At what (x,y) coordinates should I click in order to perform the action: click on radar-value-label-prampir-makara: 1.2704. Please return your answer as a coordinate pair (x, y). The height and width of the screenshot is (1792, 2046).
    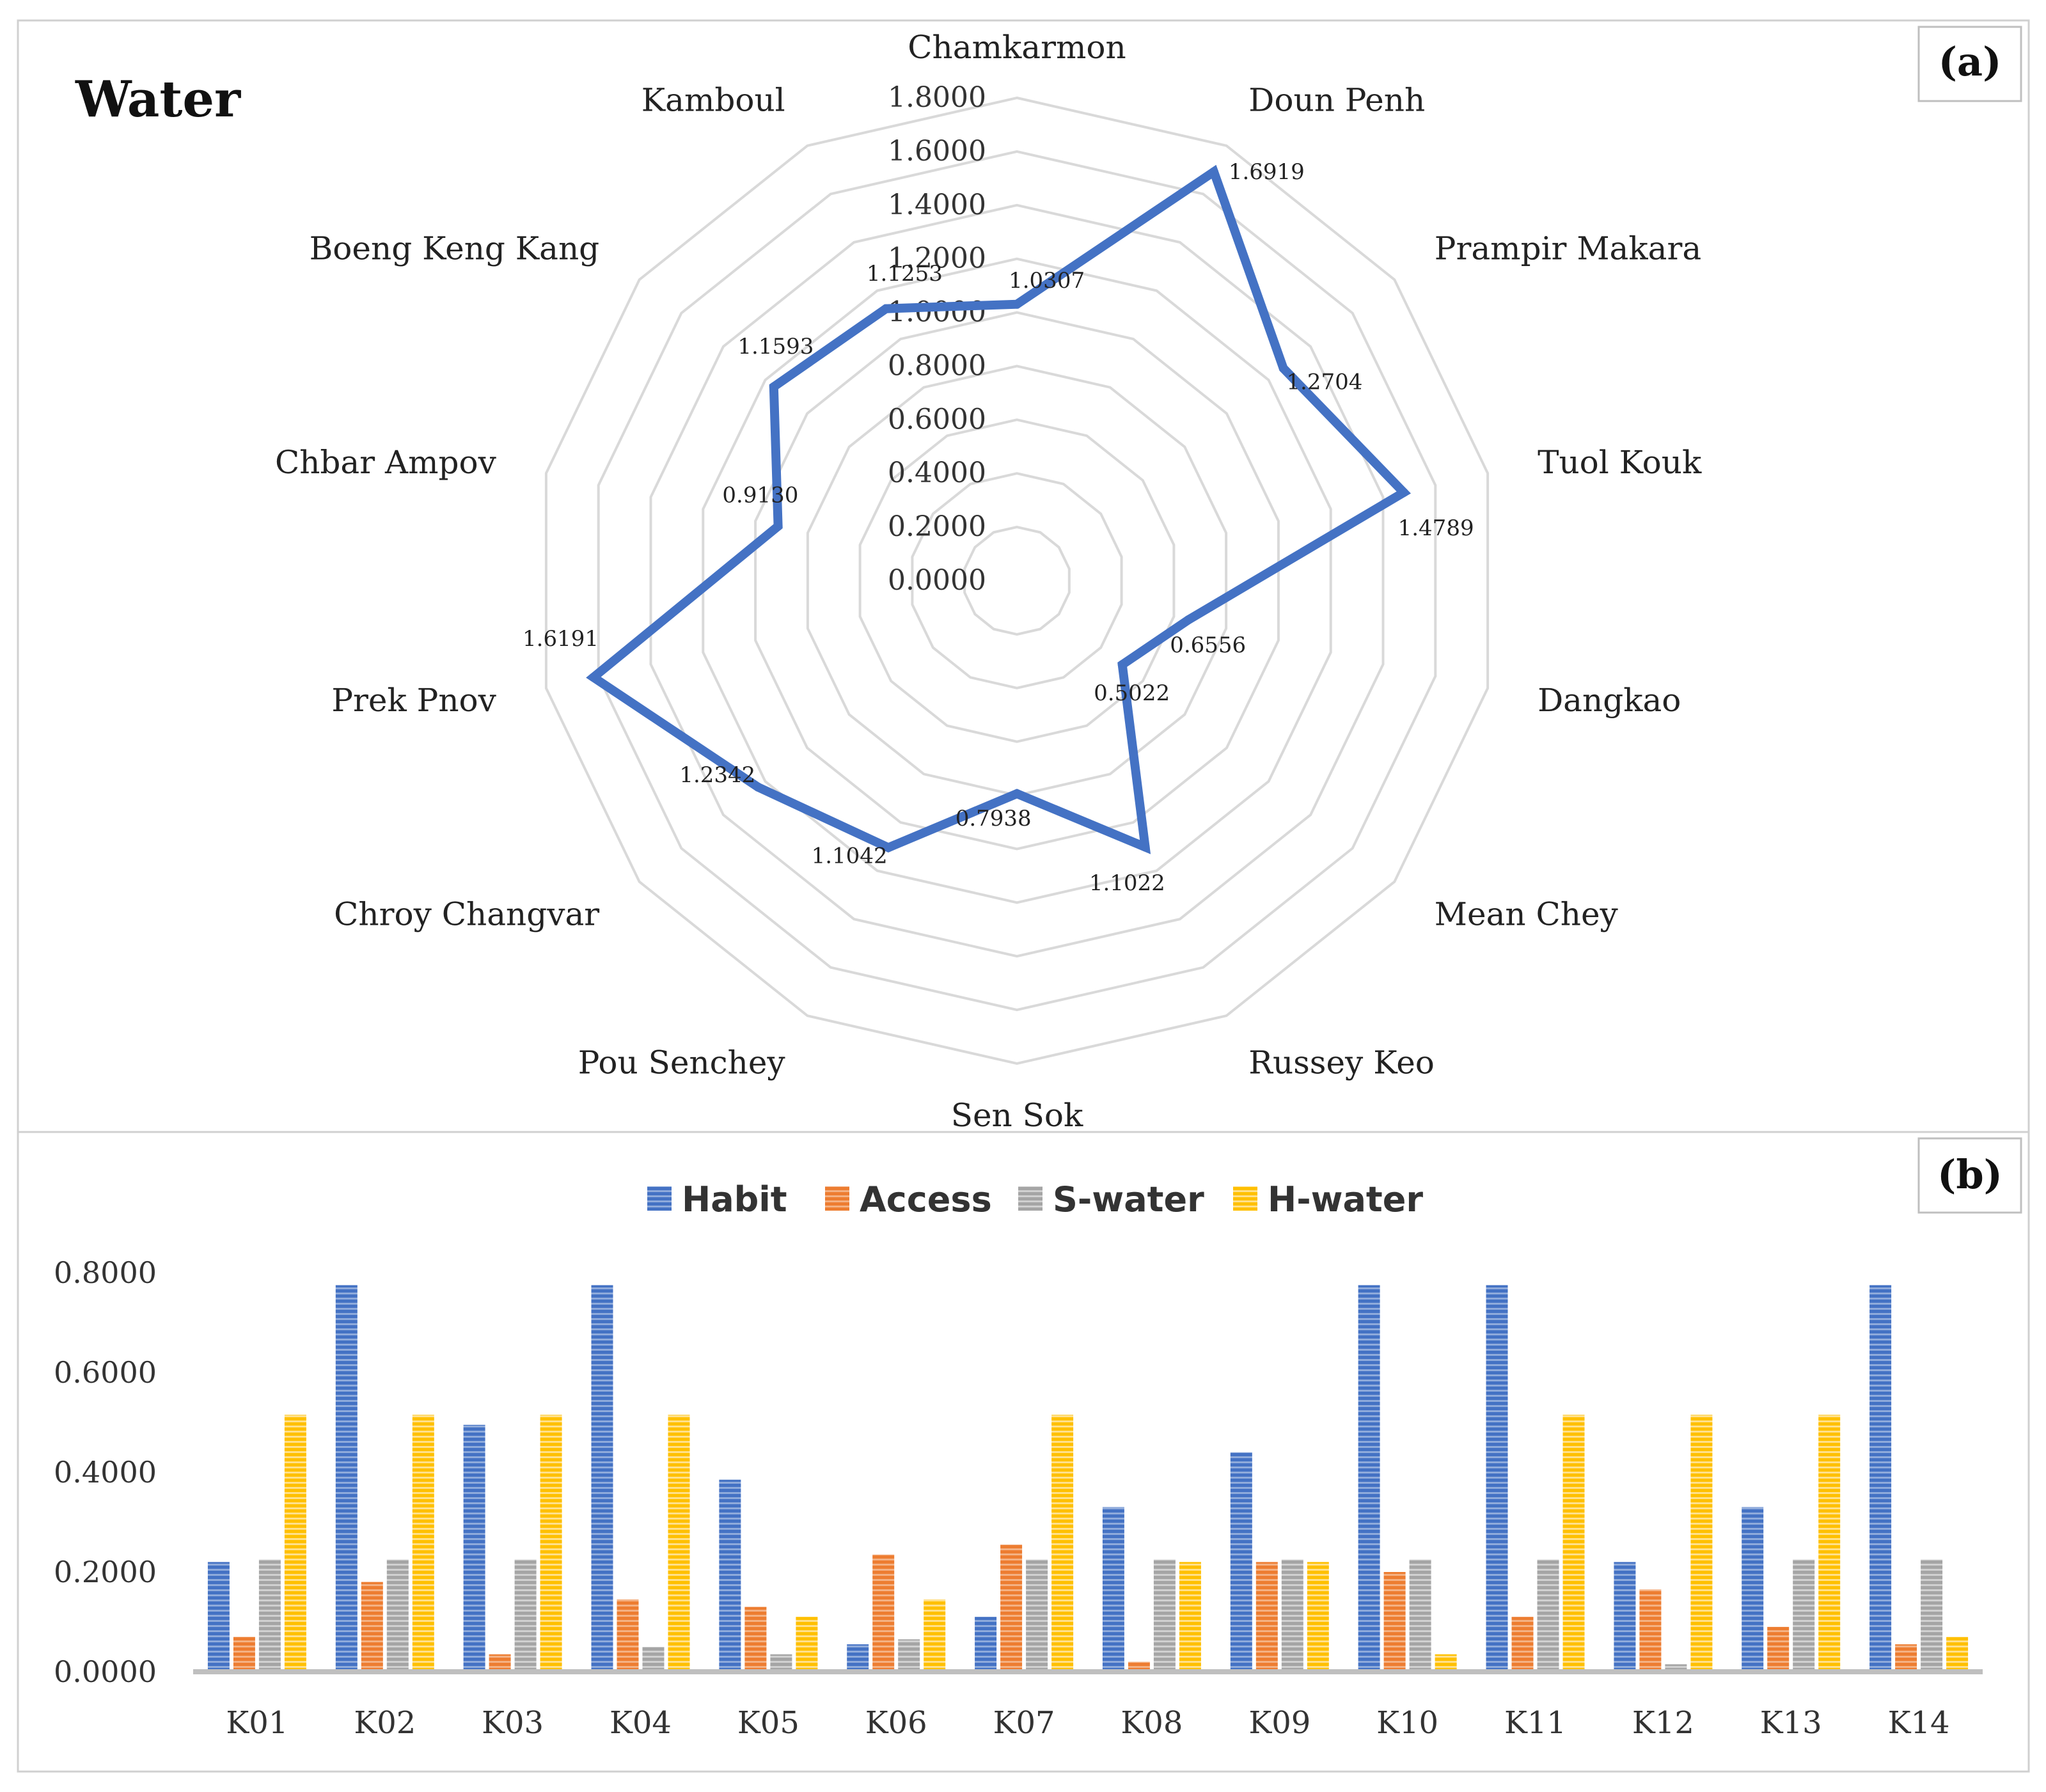
    Looking at the image, I should click on (1324, 382).